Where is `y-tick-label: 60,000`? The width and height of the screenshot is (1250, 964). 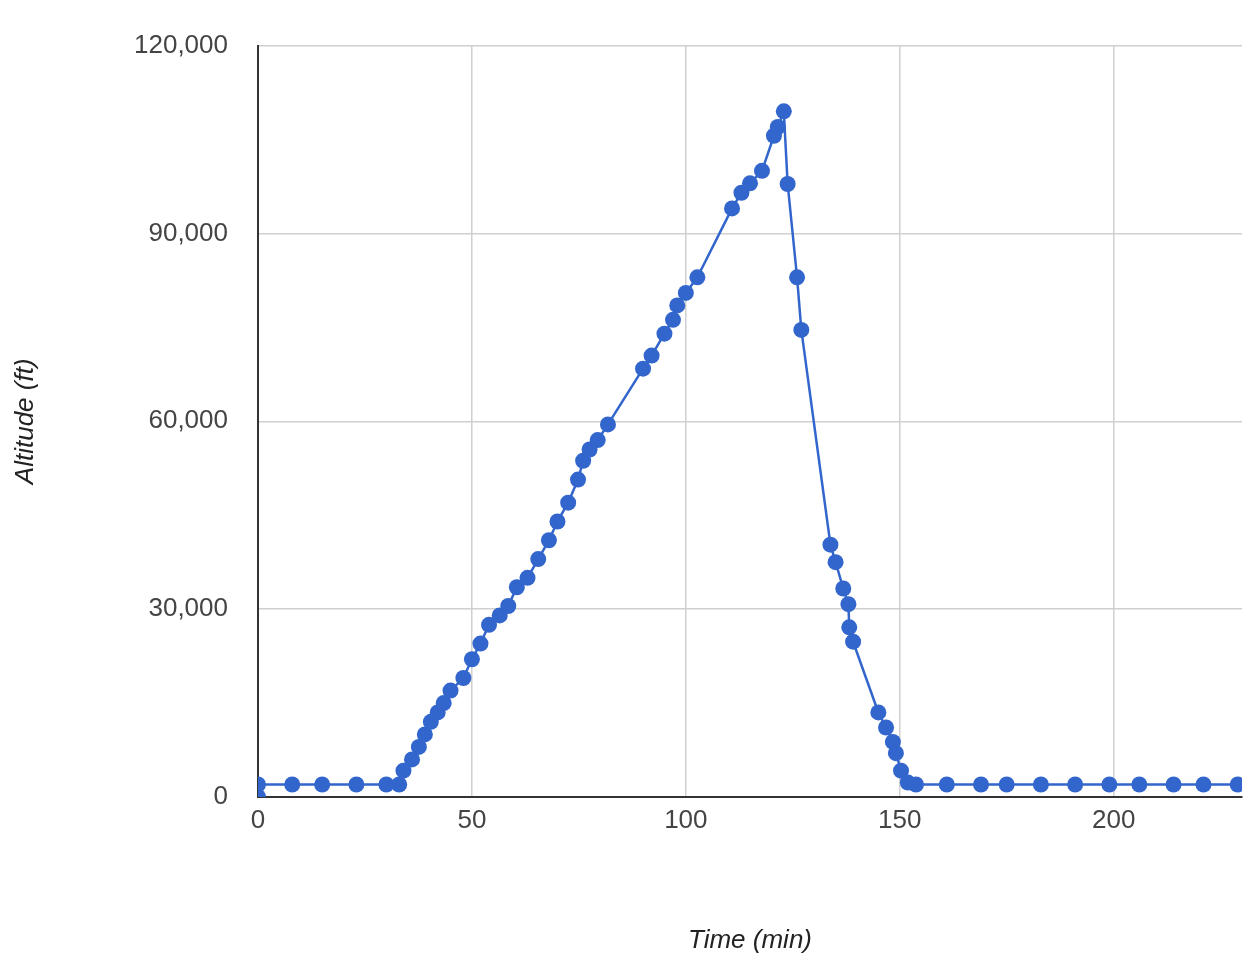 y-tick-label: 60,000 is located at coordinates (188, 419).